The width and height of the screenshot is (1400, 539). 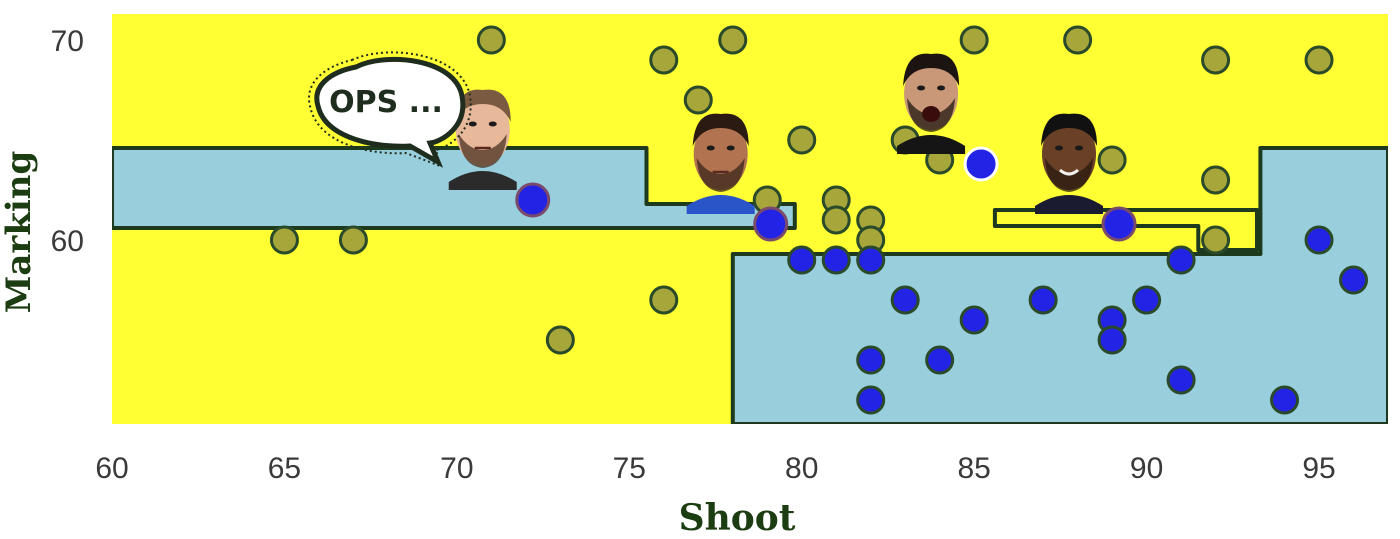 I want to click on curly-haired-player-face, so click(x=720, y=163).